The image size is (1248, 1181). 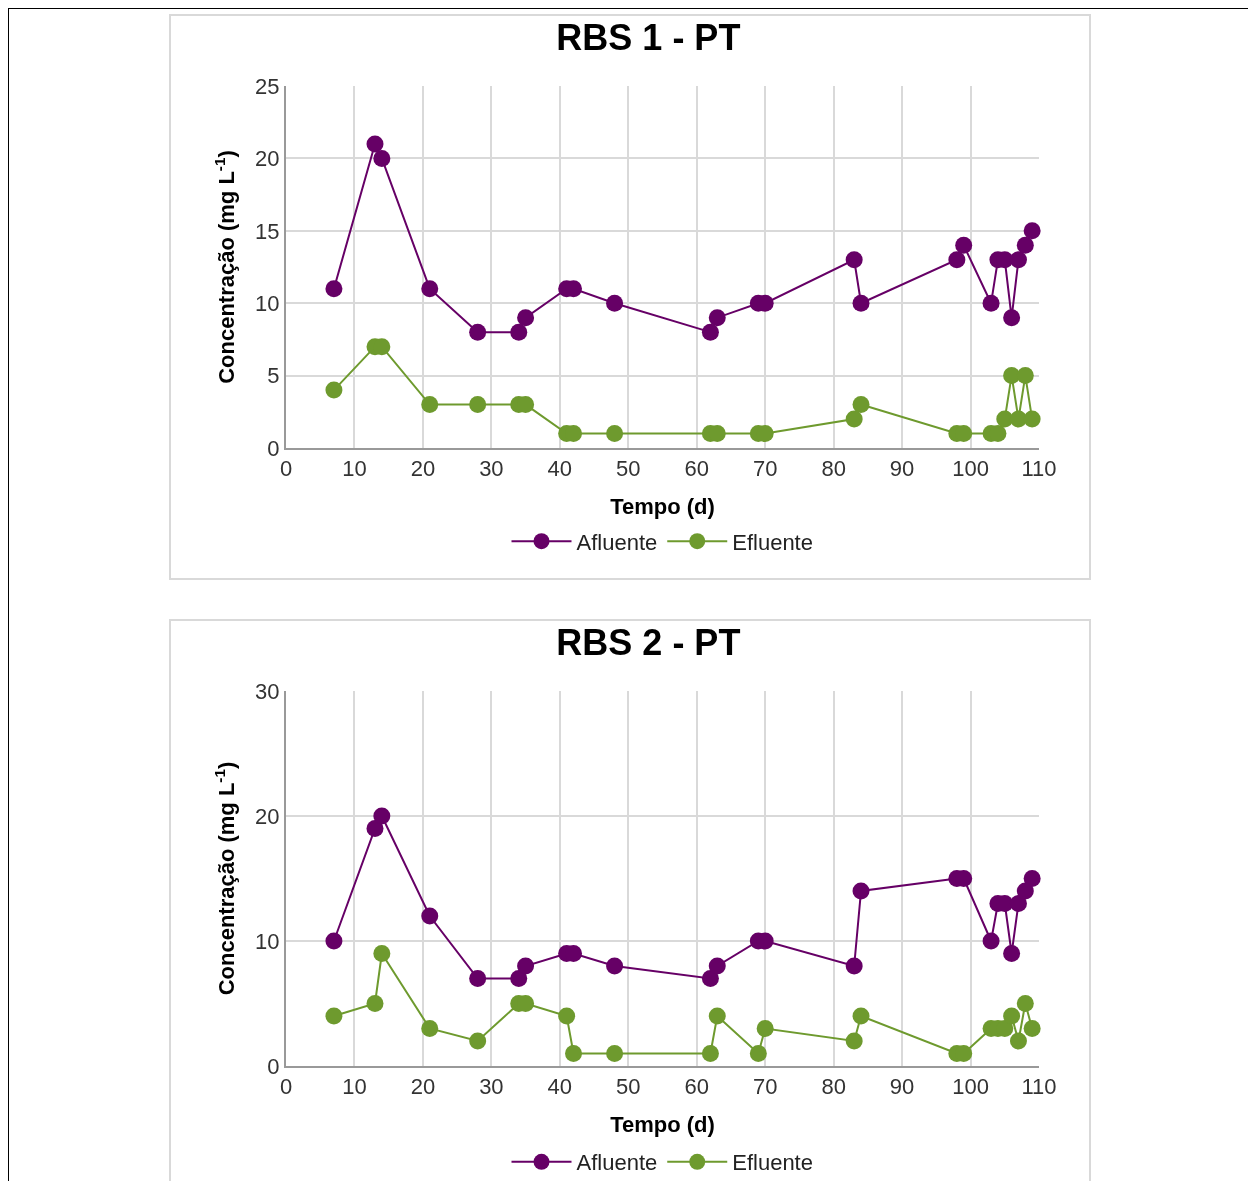 What do you see at coordinates (267, 691) in the screenshot?
I see `y-tick-label: 30` at bounding box center [267, 691].